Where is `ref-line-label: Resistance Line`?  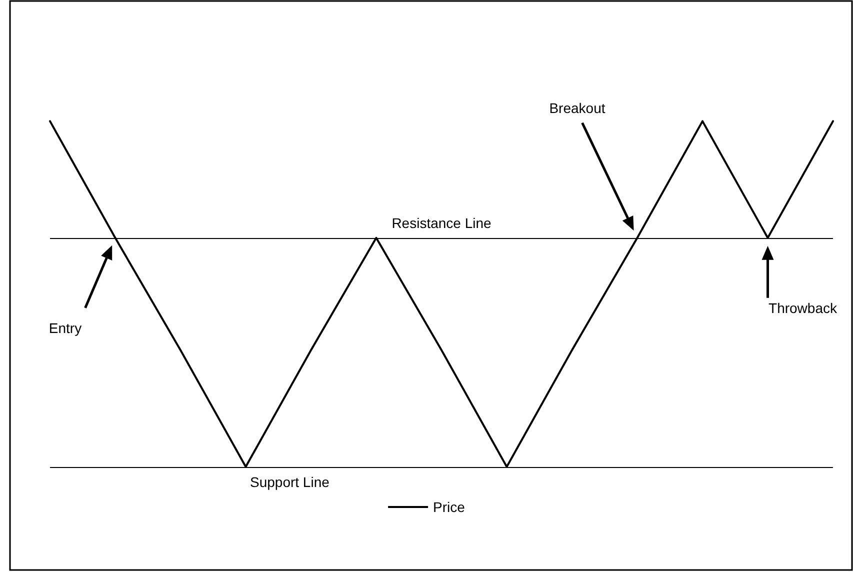 ref-line-label: Resistance Line is located at coordinates (442, 222).